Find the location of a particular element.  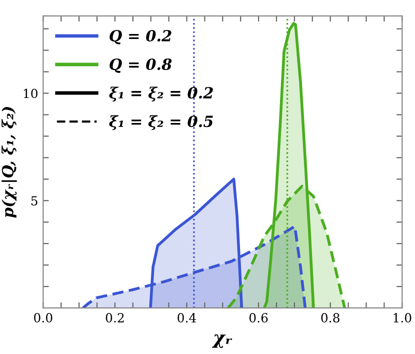

annotation: Q = 0.8 is located at coordinates (141, 65).